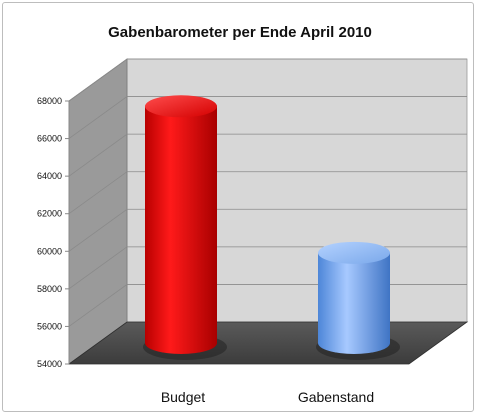  I want to click on chart-title: Gabenbarometer per Ende April 2010, so click(240, 32).